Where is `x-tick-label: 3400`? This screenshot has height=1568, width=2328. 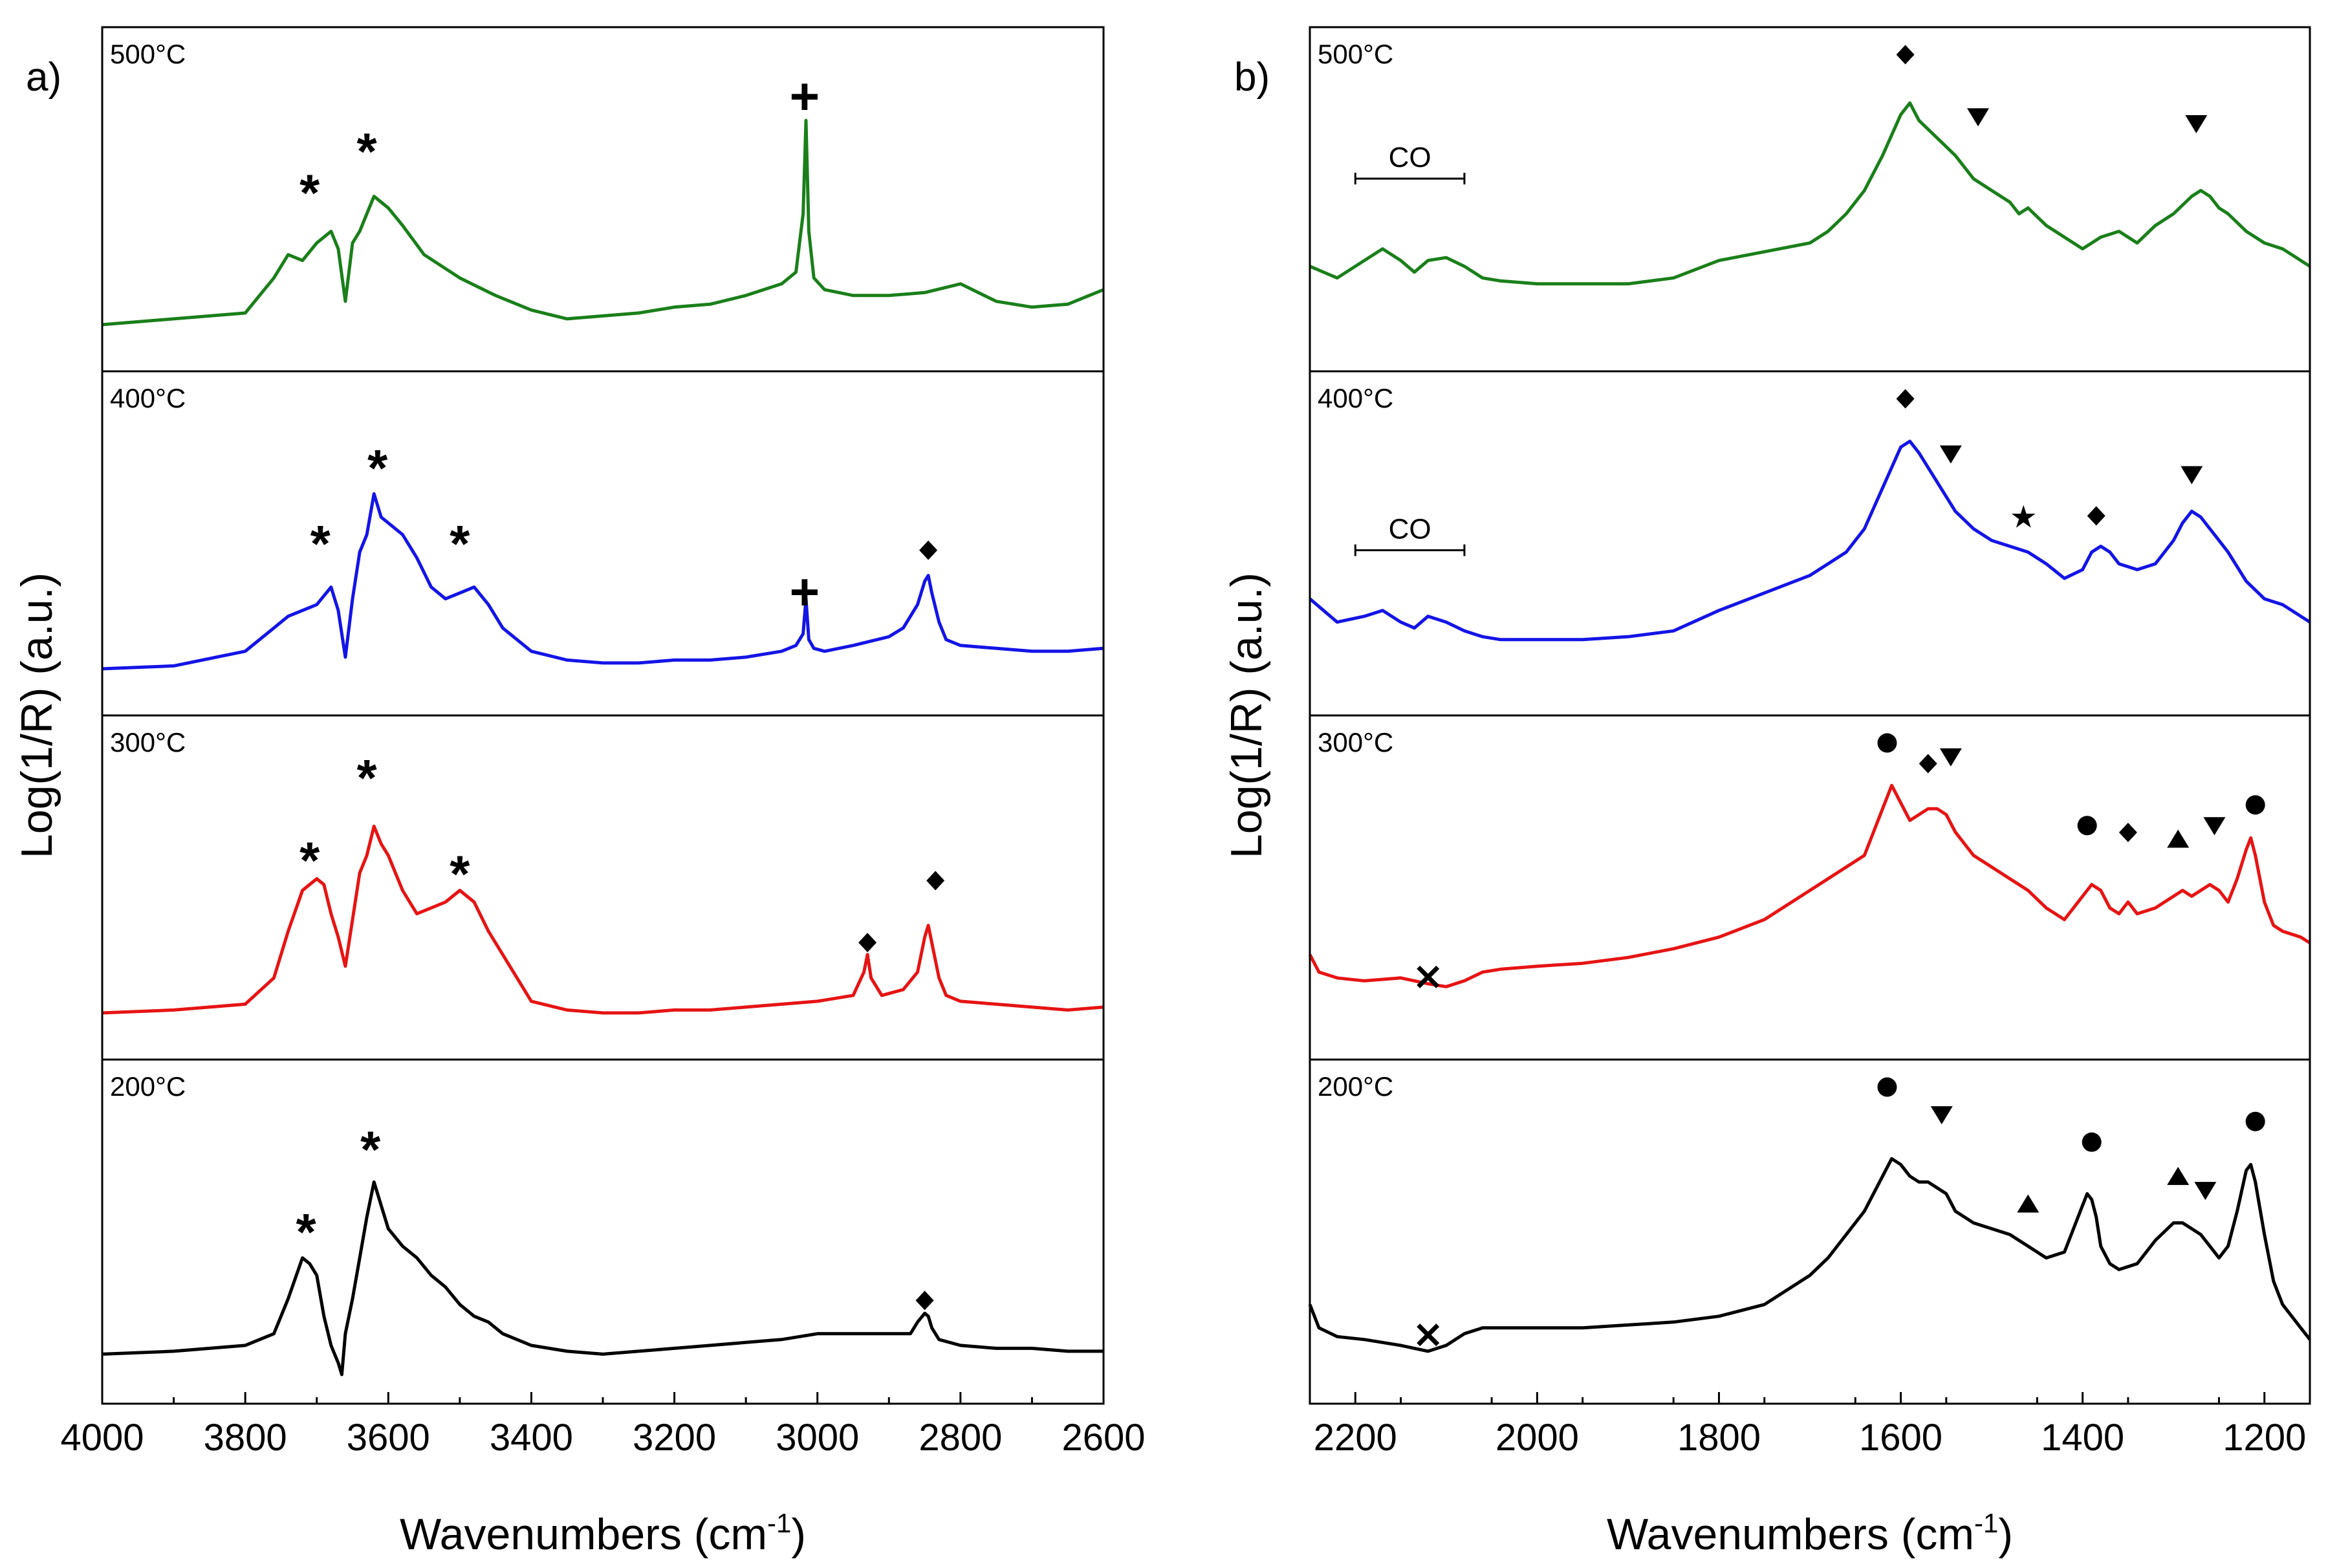 x-tick-label: 3400 is located at coordinates (531, 1438).